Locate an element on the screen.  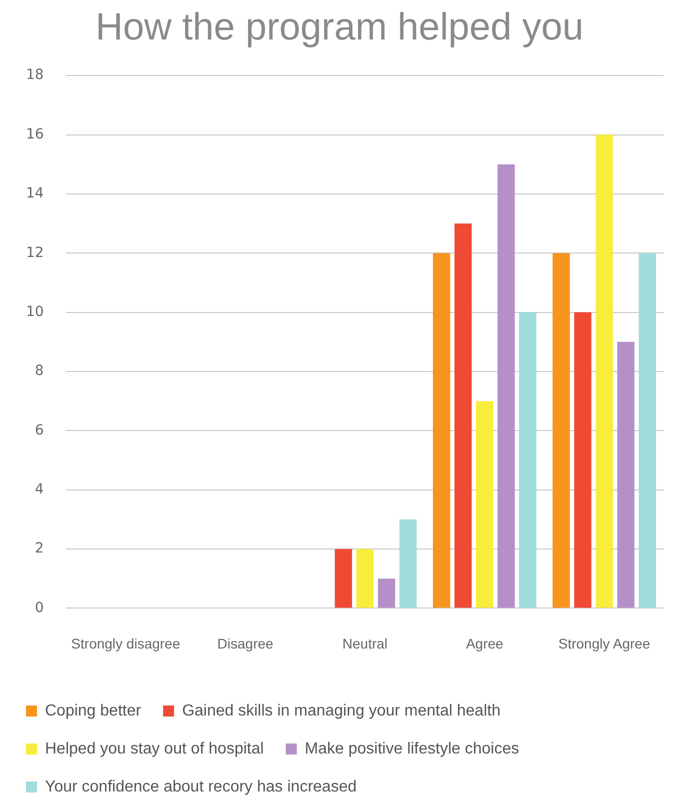
x-tick-label: Disagree is located at coordinates (245, 643).